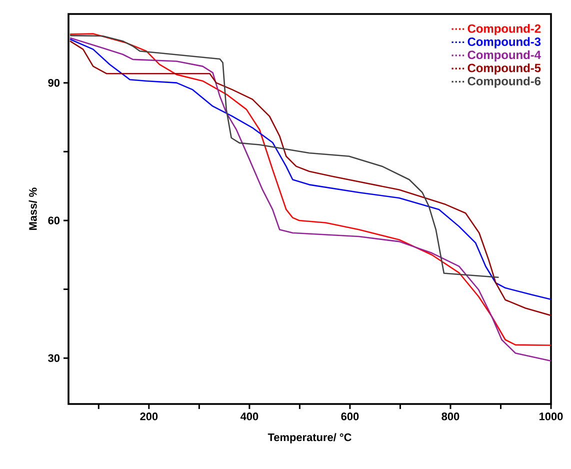 The height and width of the screenshot is (469, 571). I want to click on x-tick-label: 1000, so click(551, 416).